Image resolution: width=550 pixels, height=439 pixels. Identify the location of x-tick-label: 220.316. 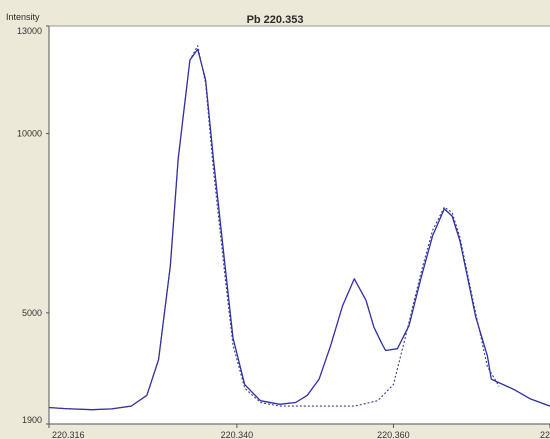
(68, 434).